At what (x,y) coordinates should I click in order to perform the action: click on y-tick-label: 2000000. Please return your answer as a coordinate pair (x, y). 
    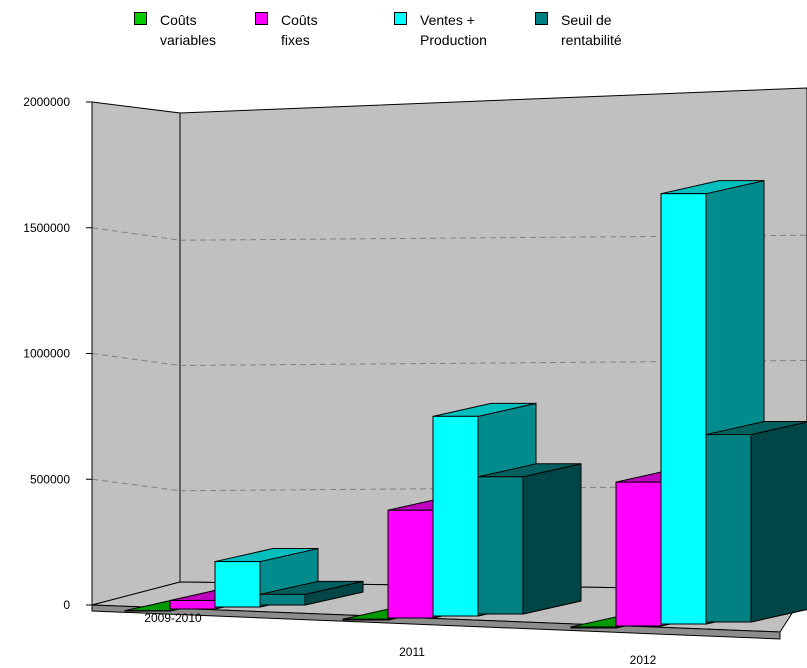
    Looking at the image, I should click on (46, 102).